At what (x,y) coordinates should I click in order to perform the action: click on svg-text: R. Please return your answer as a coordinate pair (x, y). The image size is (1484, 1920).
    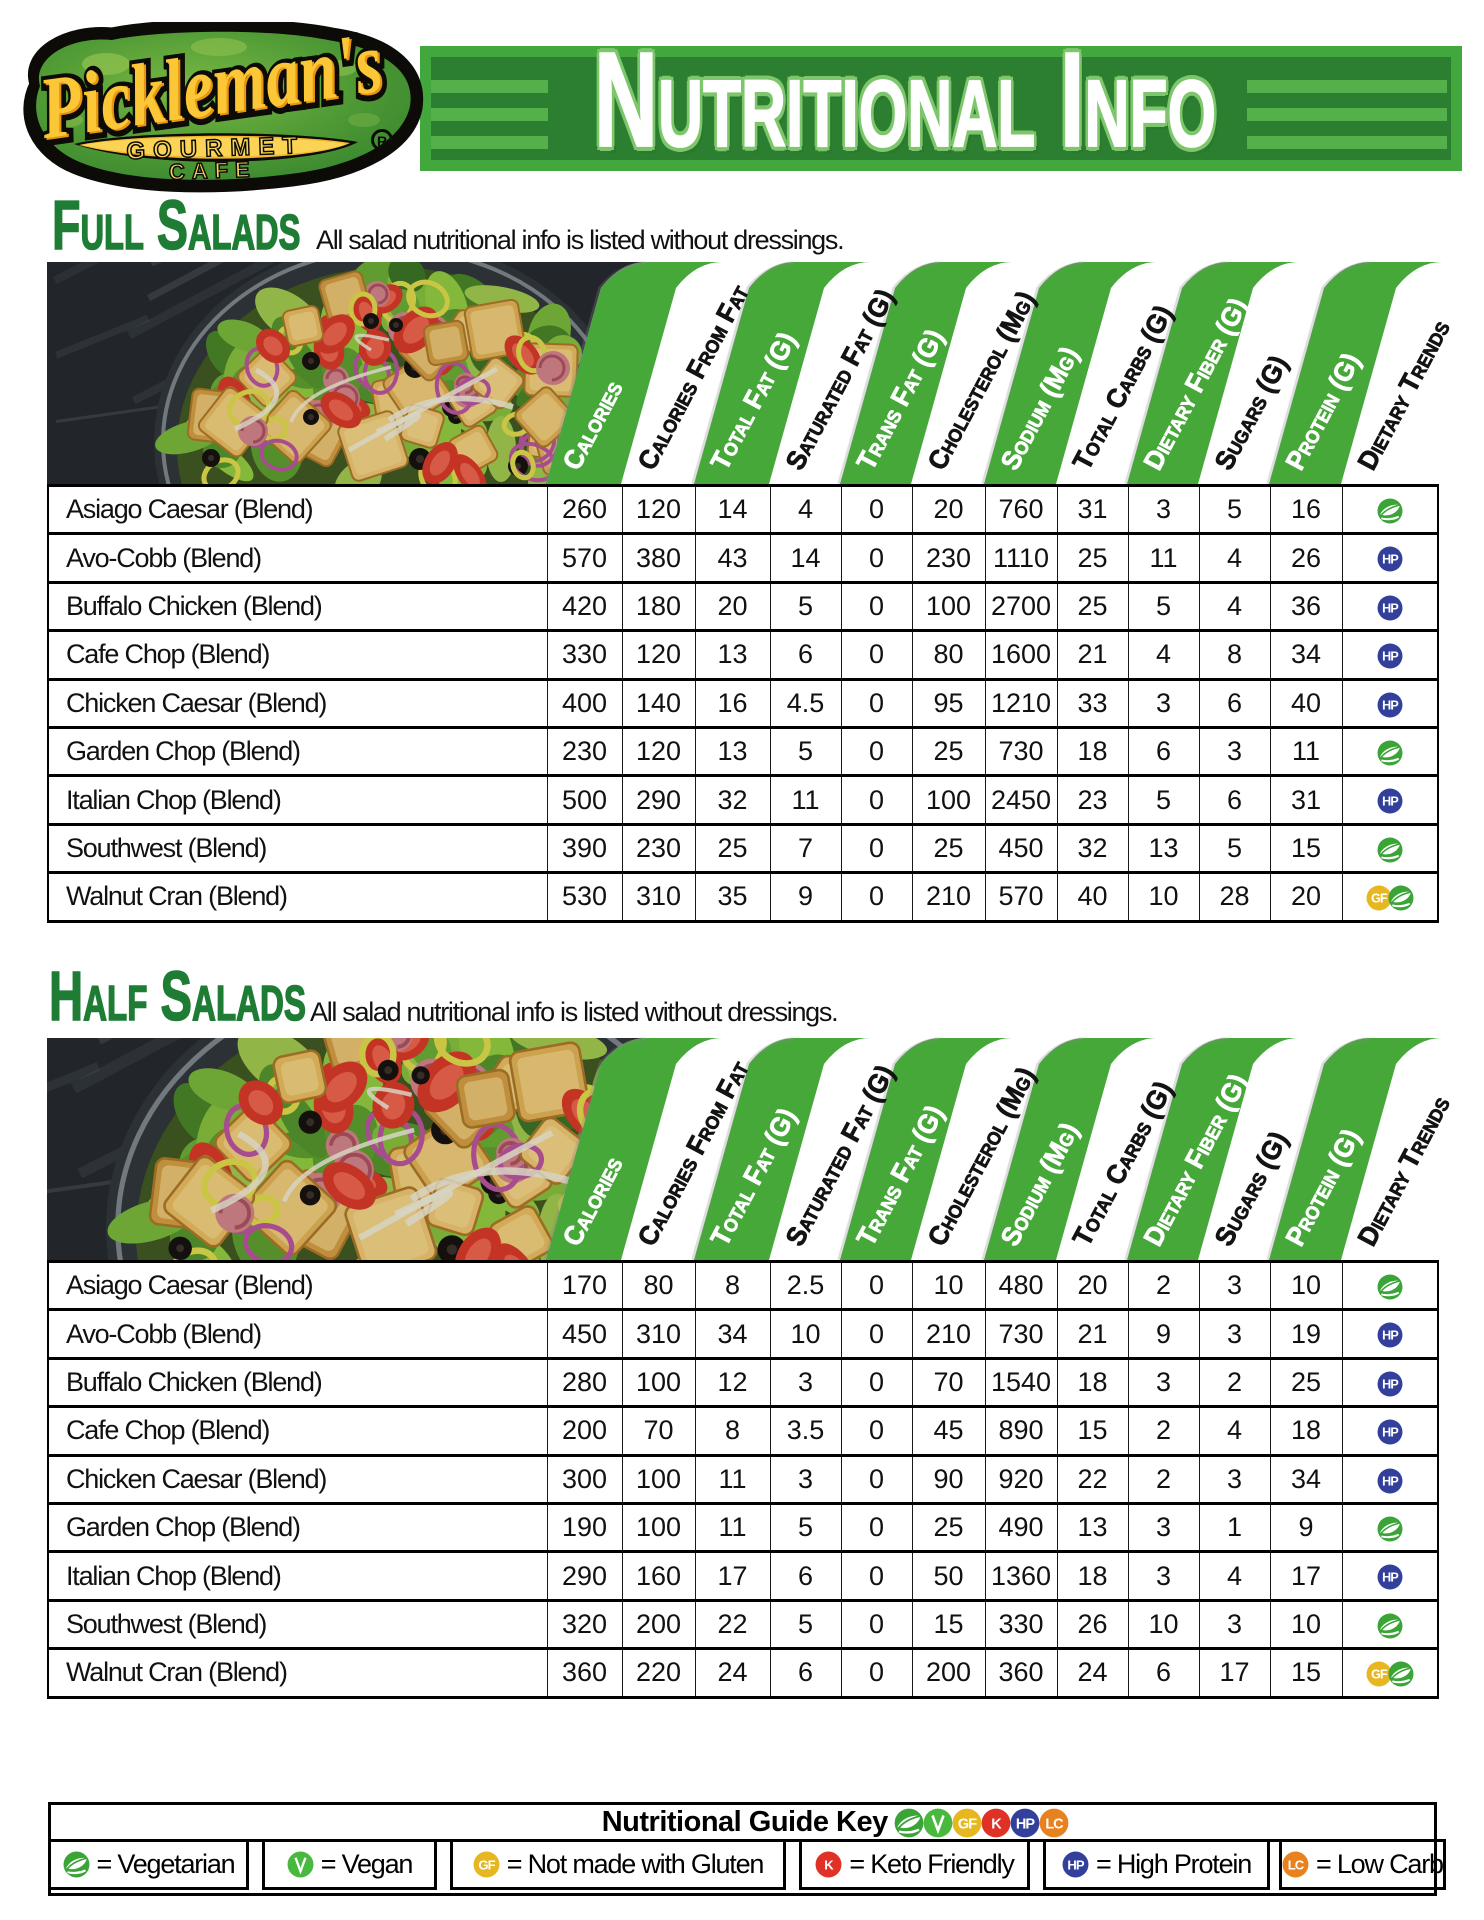
    Looking at the image, I should click on (382, 141).